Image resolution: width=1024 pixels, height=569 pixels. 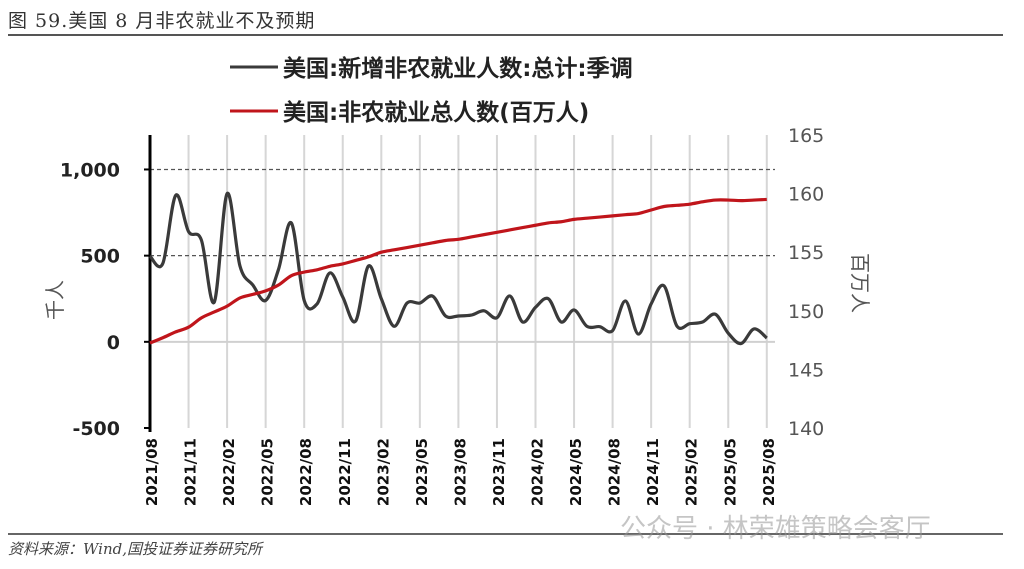 I want to click on x-tick-label: 2021/08, so click(x=152, y=472).